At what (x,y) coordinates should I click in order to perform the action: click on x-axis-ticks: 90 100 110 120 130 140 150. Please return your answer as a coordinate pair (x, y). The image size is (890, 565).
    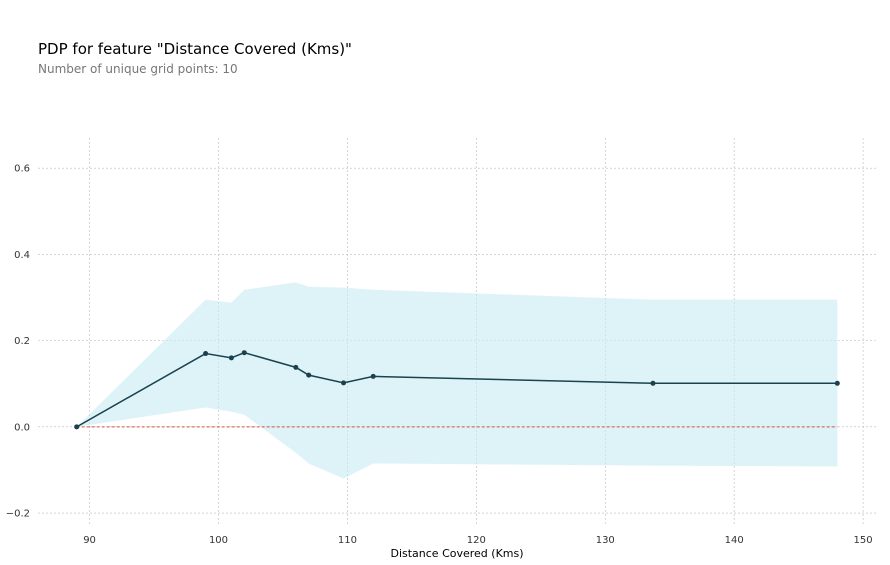
    Looking at the image, I should click on (477, 540).